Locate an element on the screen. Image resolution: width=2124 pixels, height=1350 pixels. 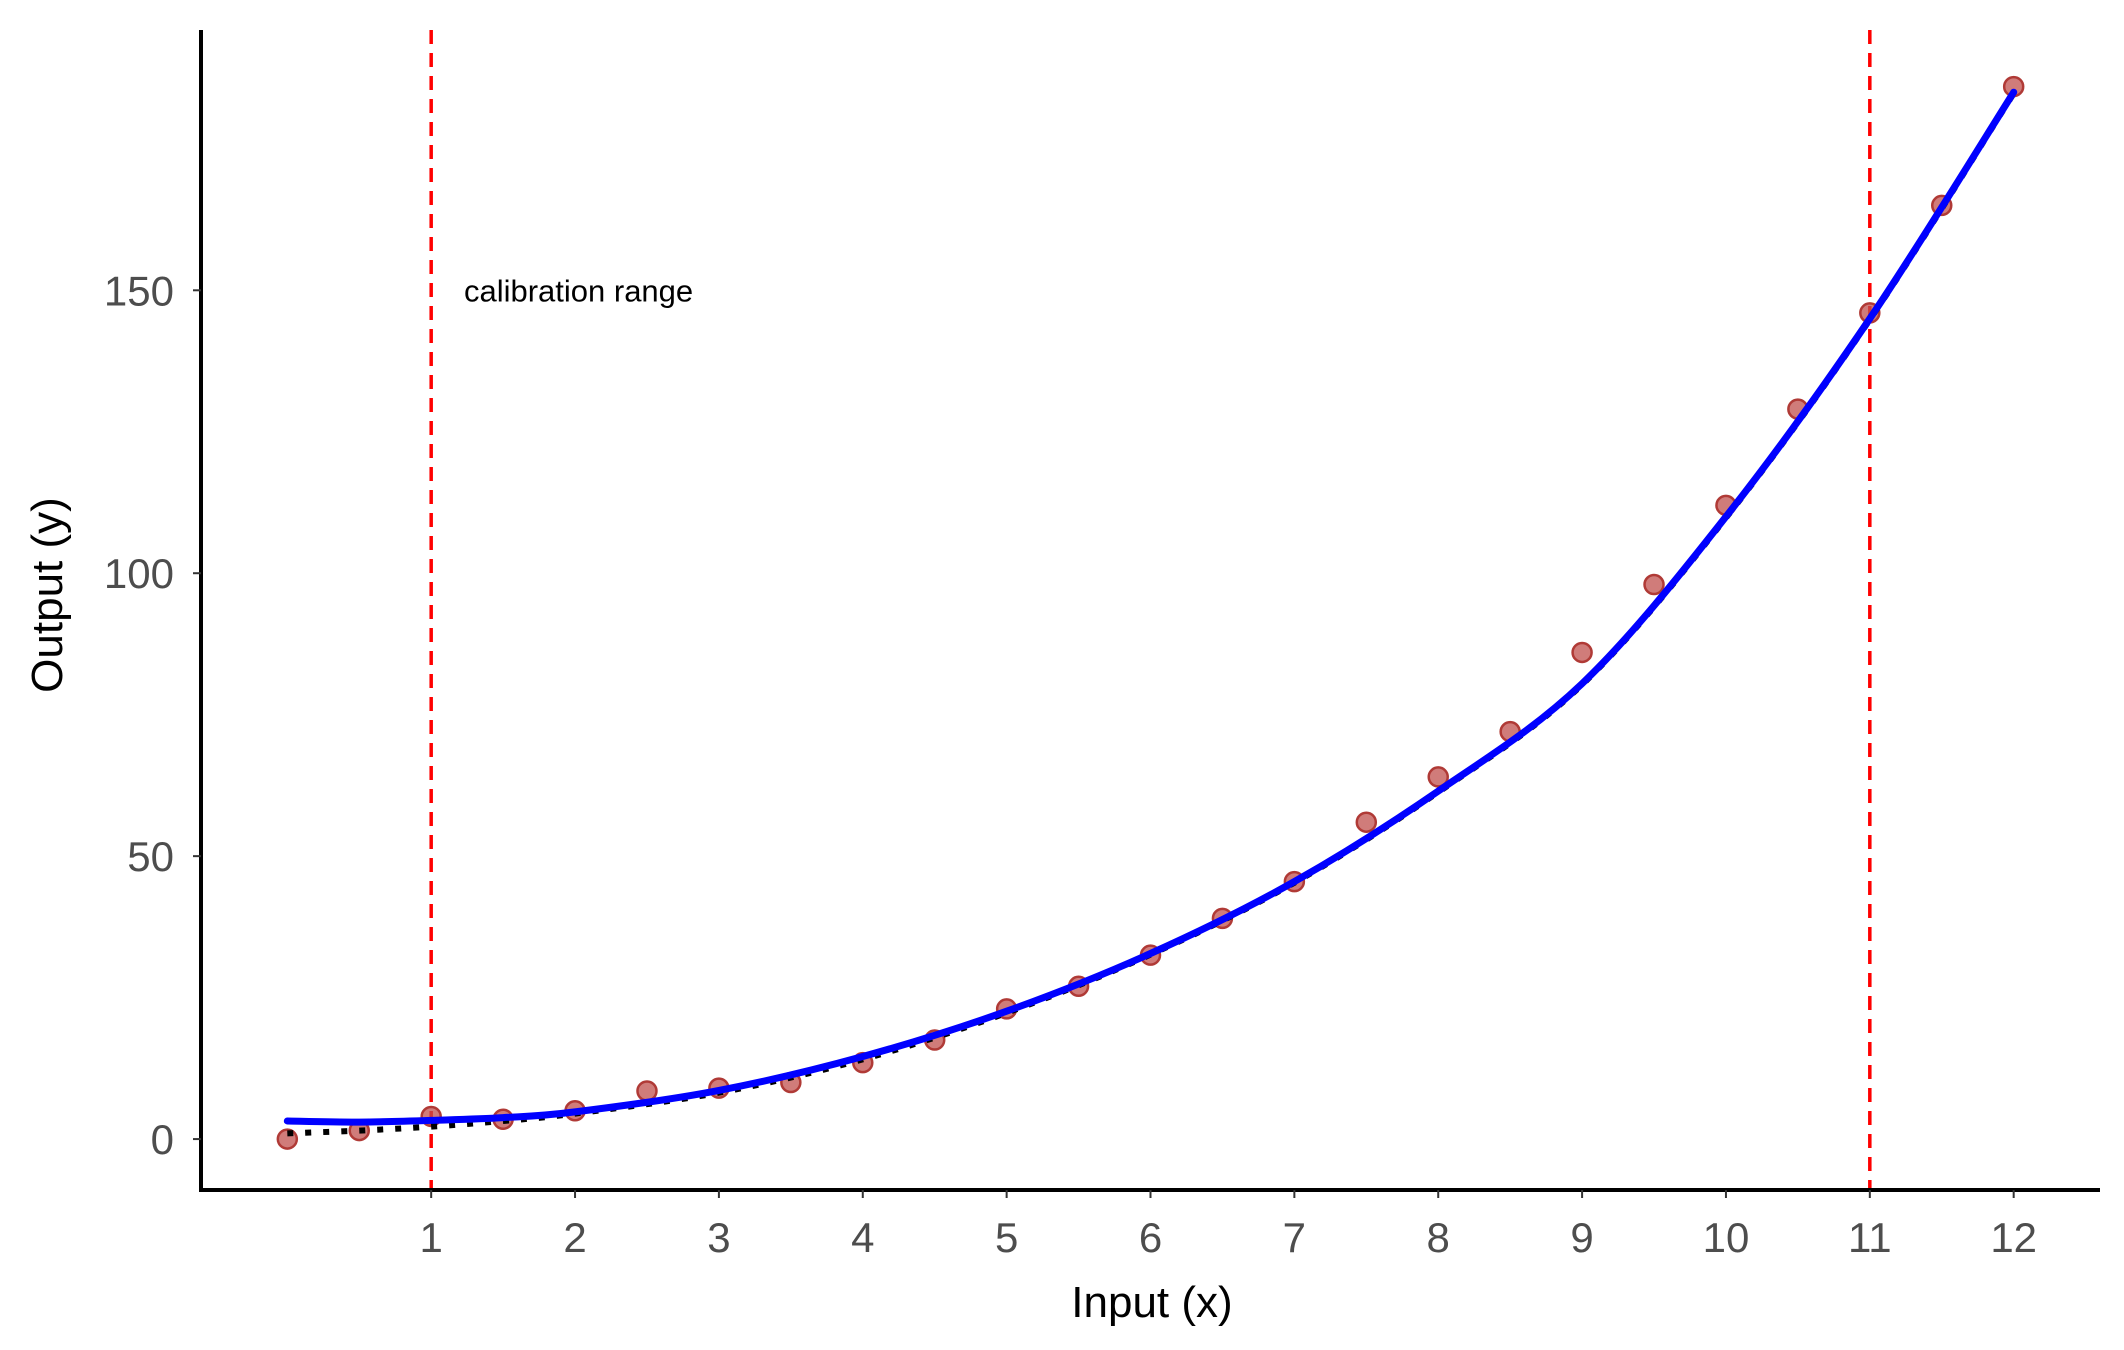
x-tick-label: 2 is located at coordinates (574, 1237).